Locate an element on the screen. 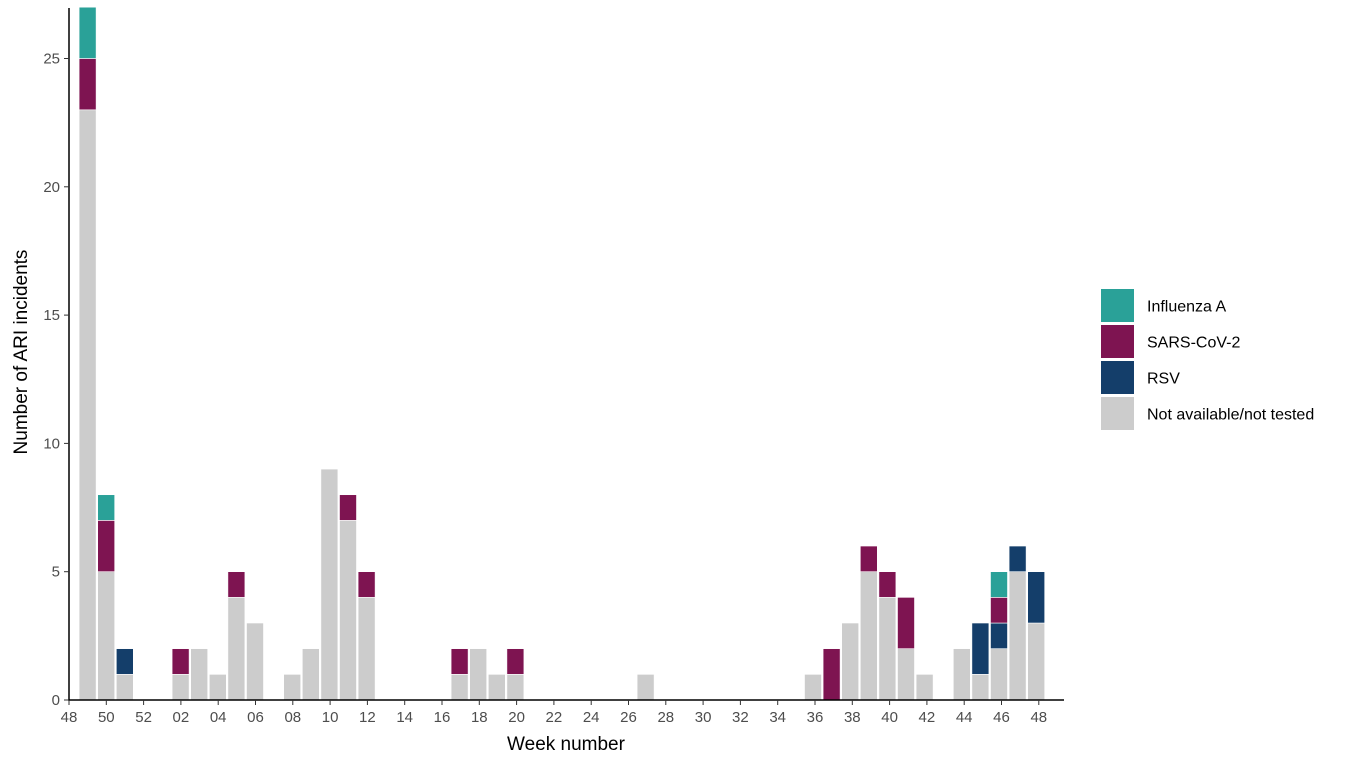 Image resolution: width=1359 pixels, height=758 pixels. x-tick-label: 06 is located at coordinates (255, 717).